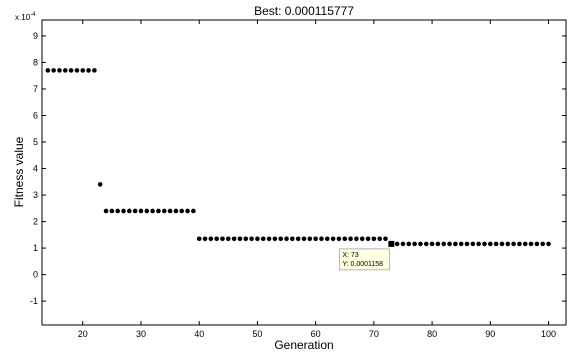 The width and height of the screenshot is (573, 354). What do you see at coordinates (199, 334) in the screenshot?
I see `x-tick-label: 40` at bounding box center [199, 334].